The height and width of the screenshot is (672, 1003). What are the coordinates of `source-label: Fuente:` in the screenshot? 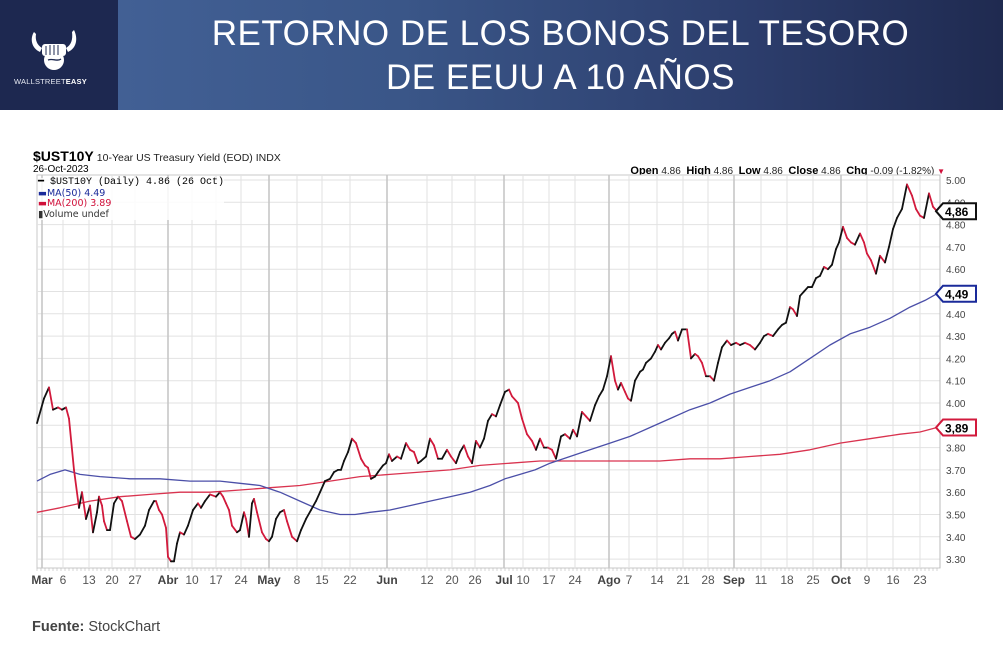 It's located at (58, 627).